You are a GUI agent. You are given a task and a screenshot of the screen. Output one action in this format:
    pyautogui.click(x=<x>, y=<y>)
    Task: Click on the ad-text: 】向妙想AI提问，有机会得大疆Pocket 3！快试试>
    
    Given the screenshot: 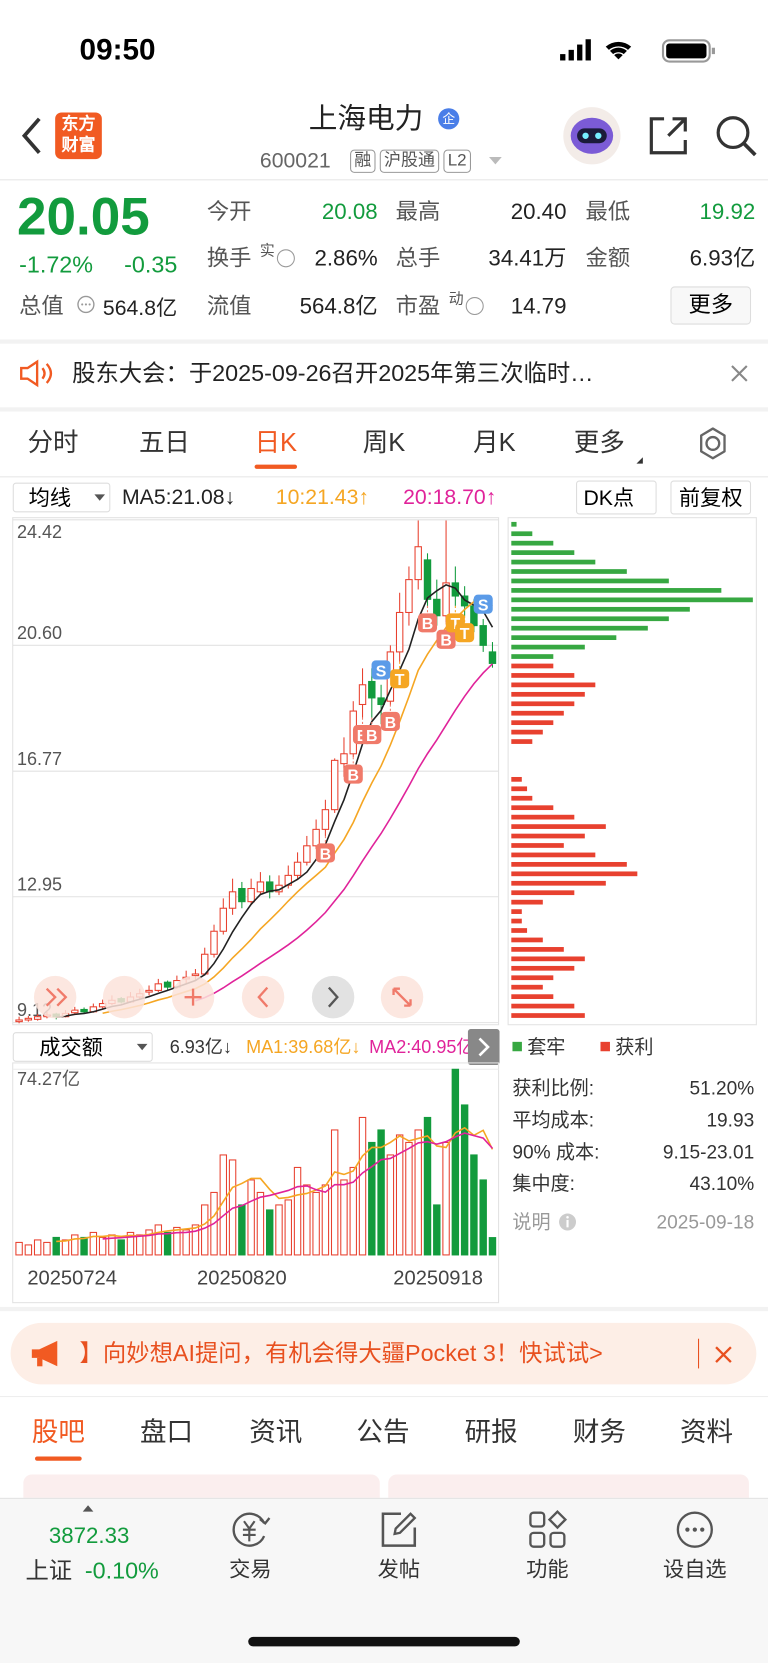 What is the action you would take?
    pyautogui.click(x=341, y=1353)
    